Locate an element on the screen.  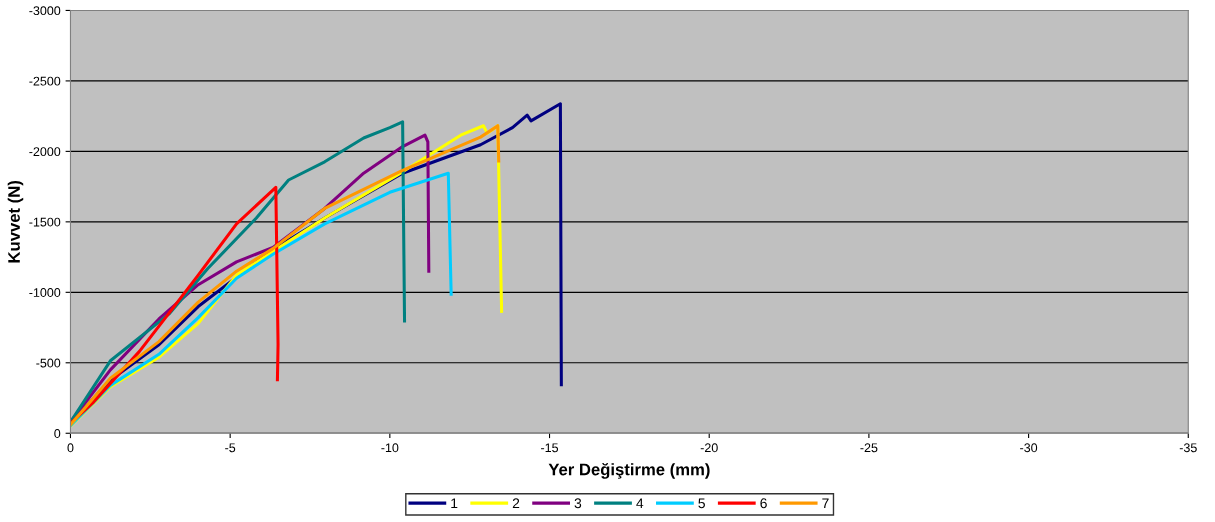
y-tick-label: -1500 is located at coordinates (45, 222).